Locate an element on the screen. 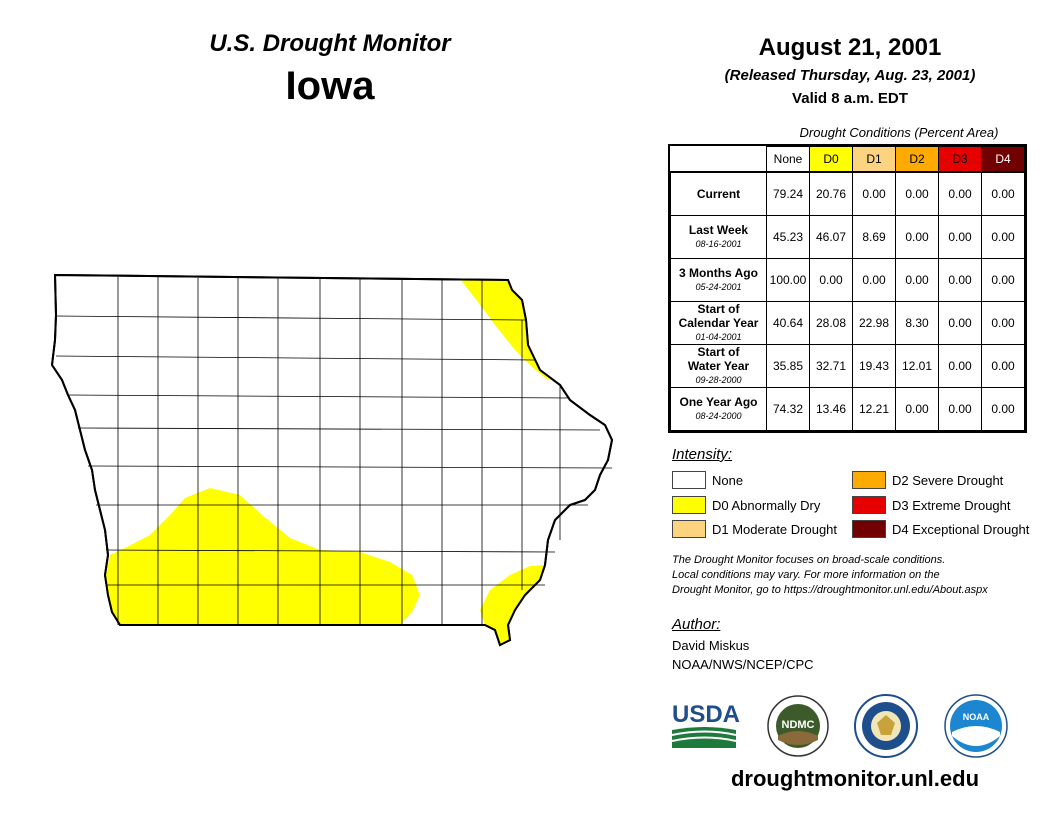  d0-area-south-central is located at coordinates (263, 556).